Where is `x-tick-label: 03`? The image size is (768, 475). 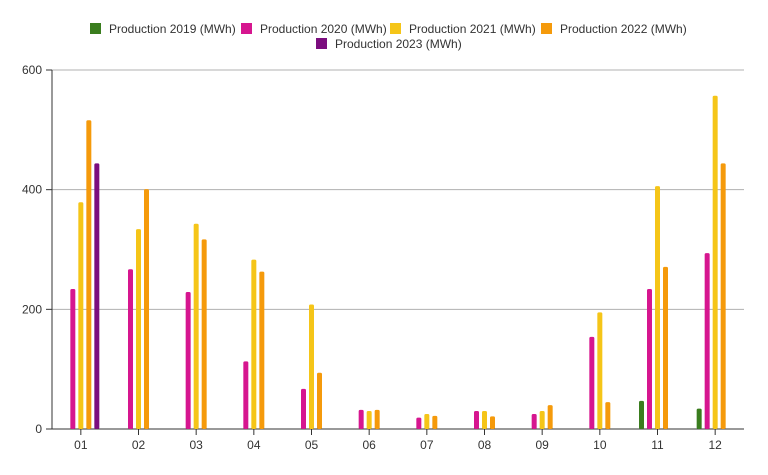
x-tick-label: 03 is located at coordinates (196, 445).